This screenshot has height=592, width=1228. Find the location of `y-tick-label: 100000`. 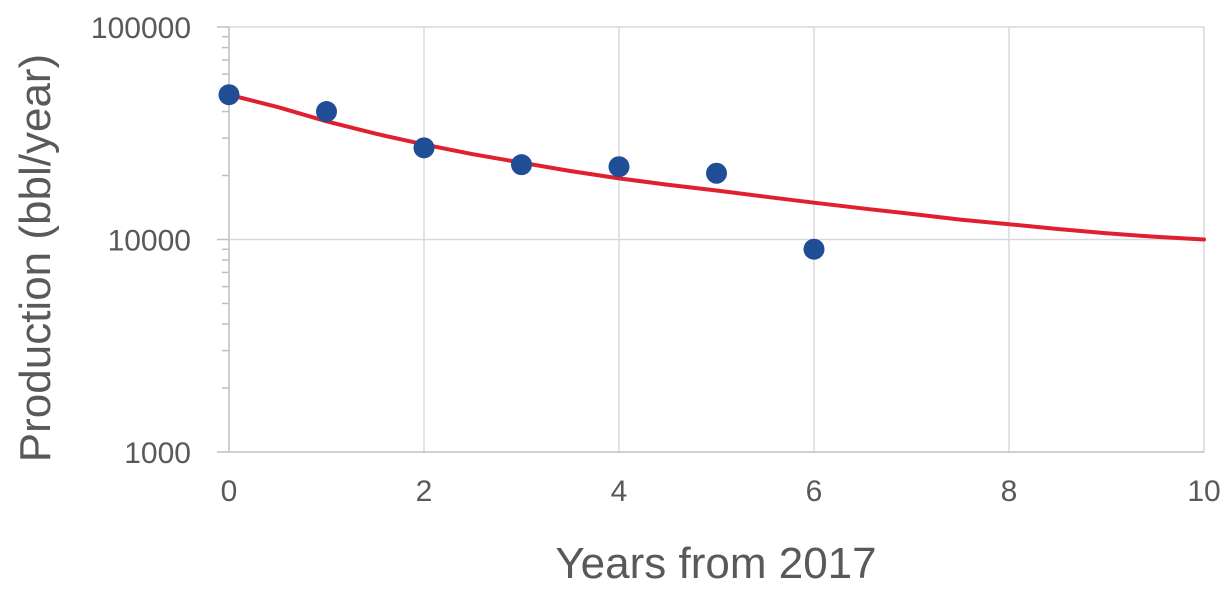

y-tick-label: 100000 is located at coordinates (141, 28).